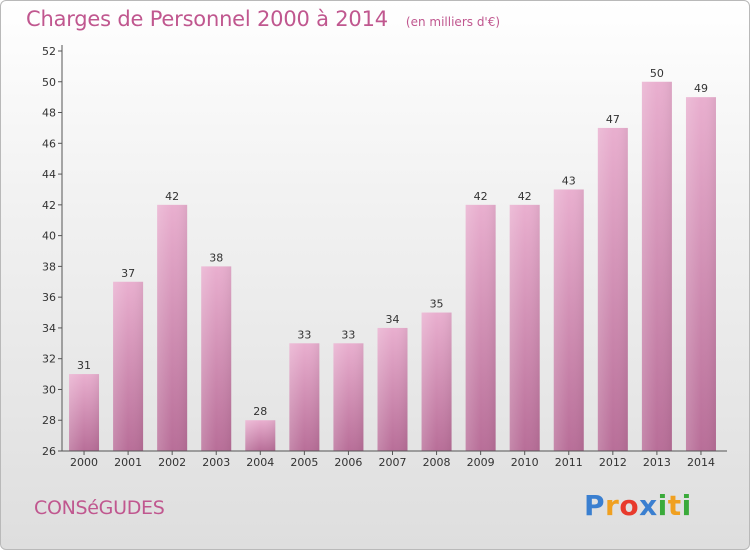  Describe the element at coordinates (453, 22) in the screenshot. I see `chart-unit: (en milliers d'€)` at that location.